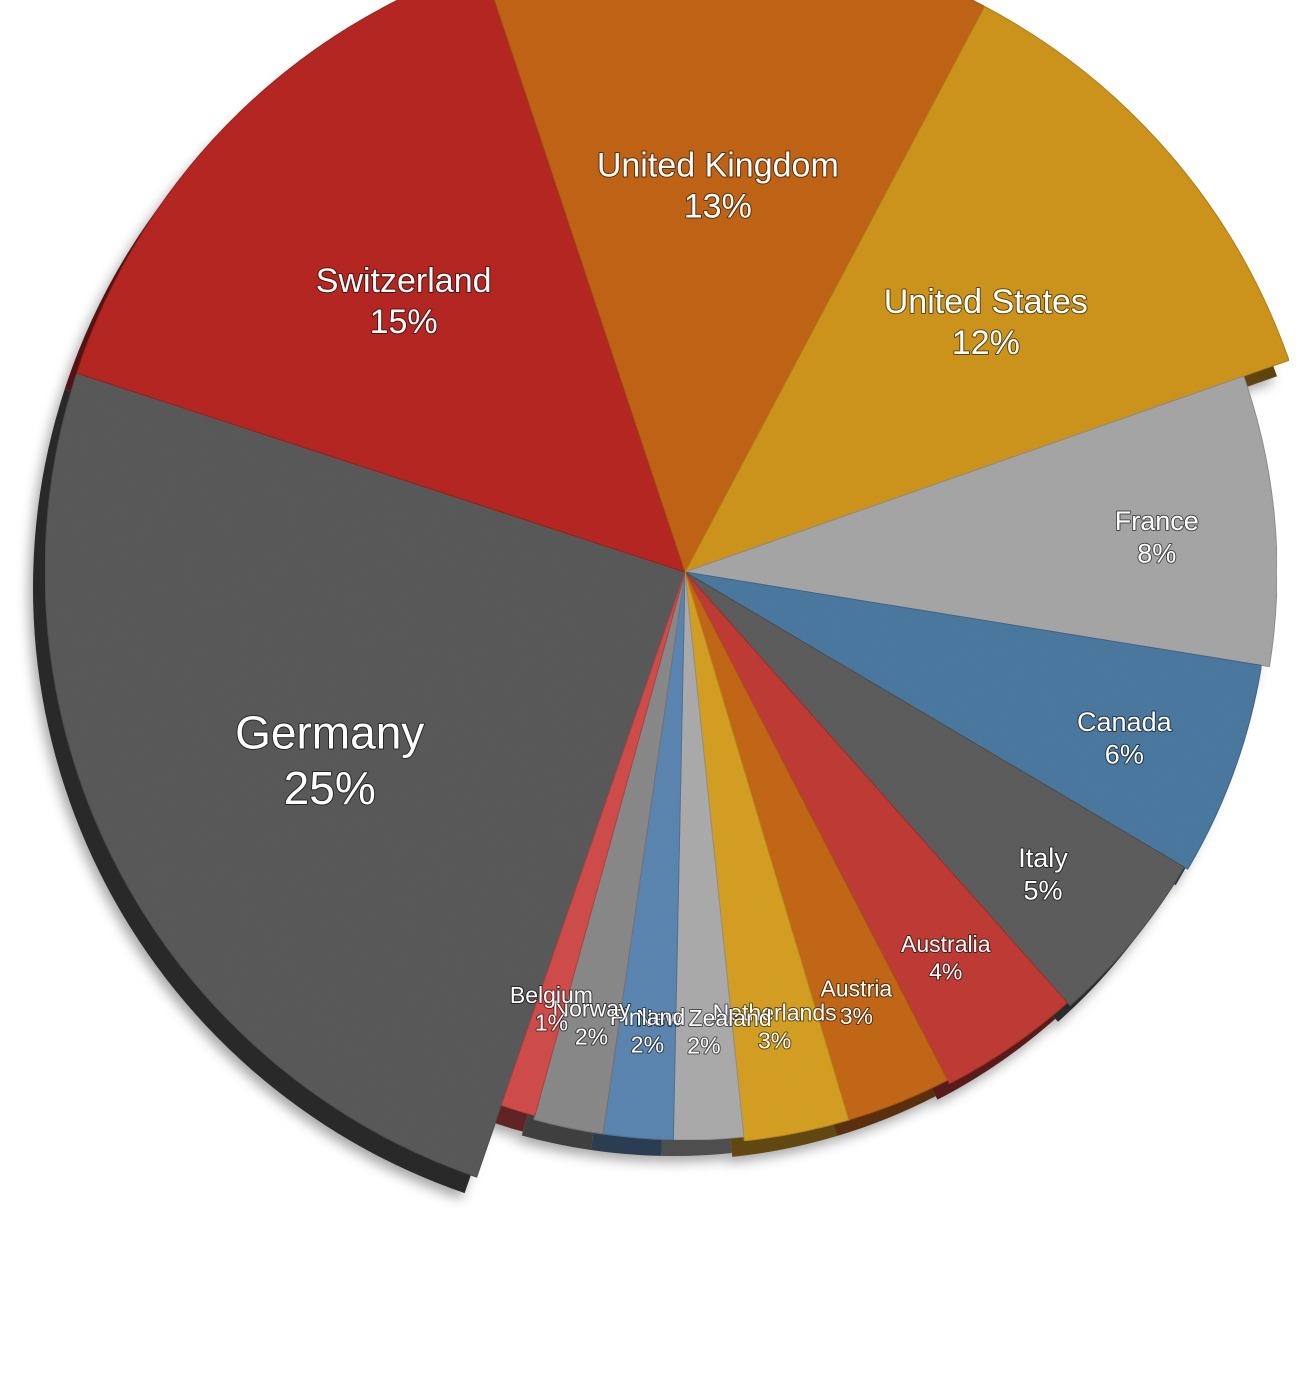  Describe the element at coordinates (404, 322) in the screenshot. I see `slice-value-switzerland: 15%` at that location.